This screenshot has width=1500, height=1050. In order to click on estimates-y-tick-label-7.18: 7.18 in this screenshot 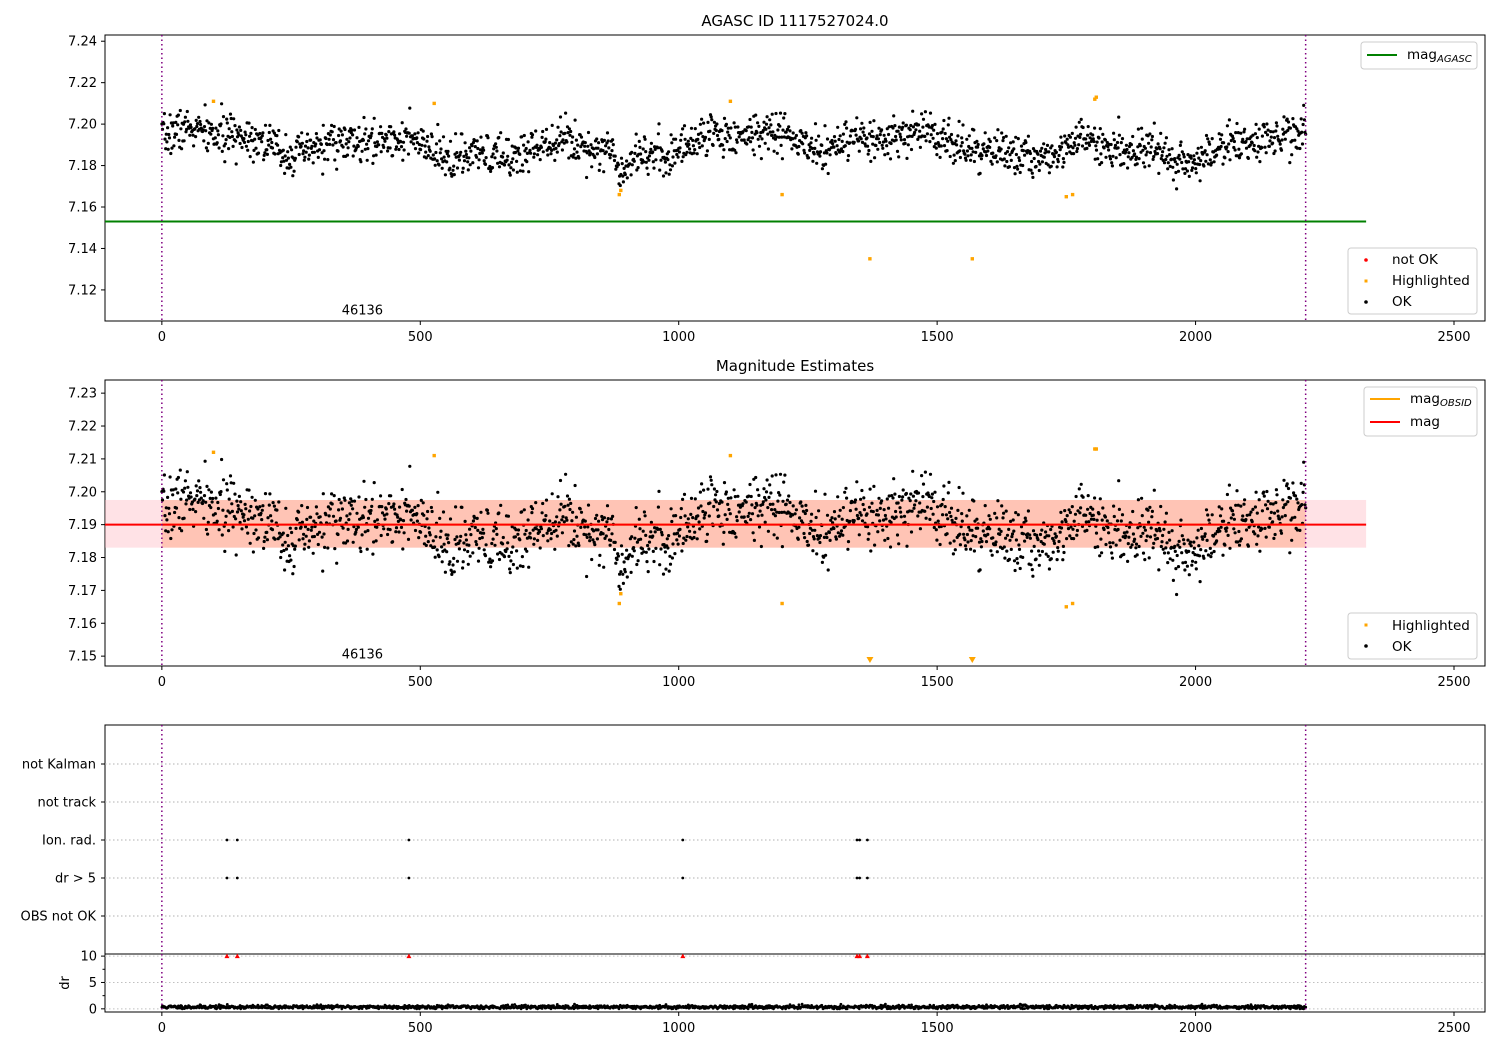, I will do `click(82, 558)`.